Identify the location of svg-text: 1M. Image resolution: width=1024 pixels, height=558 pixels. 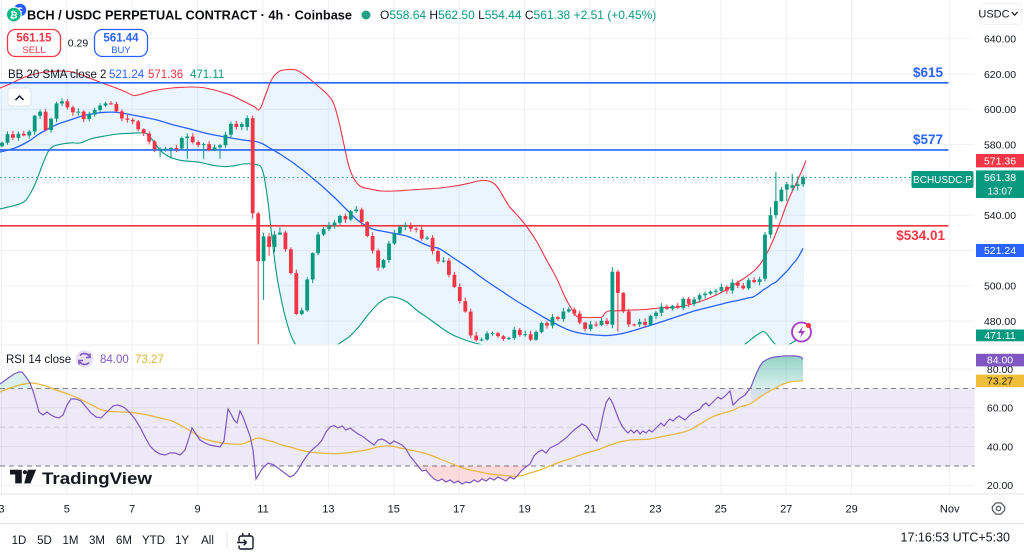
(71, 541).